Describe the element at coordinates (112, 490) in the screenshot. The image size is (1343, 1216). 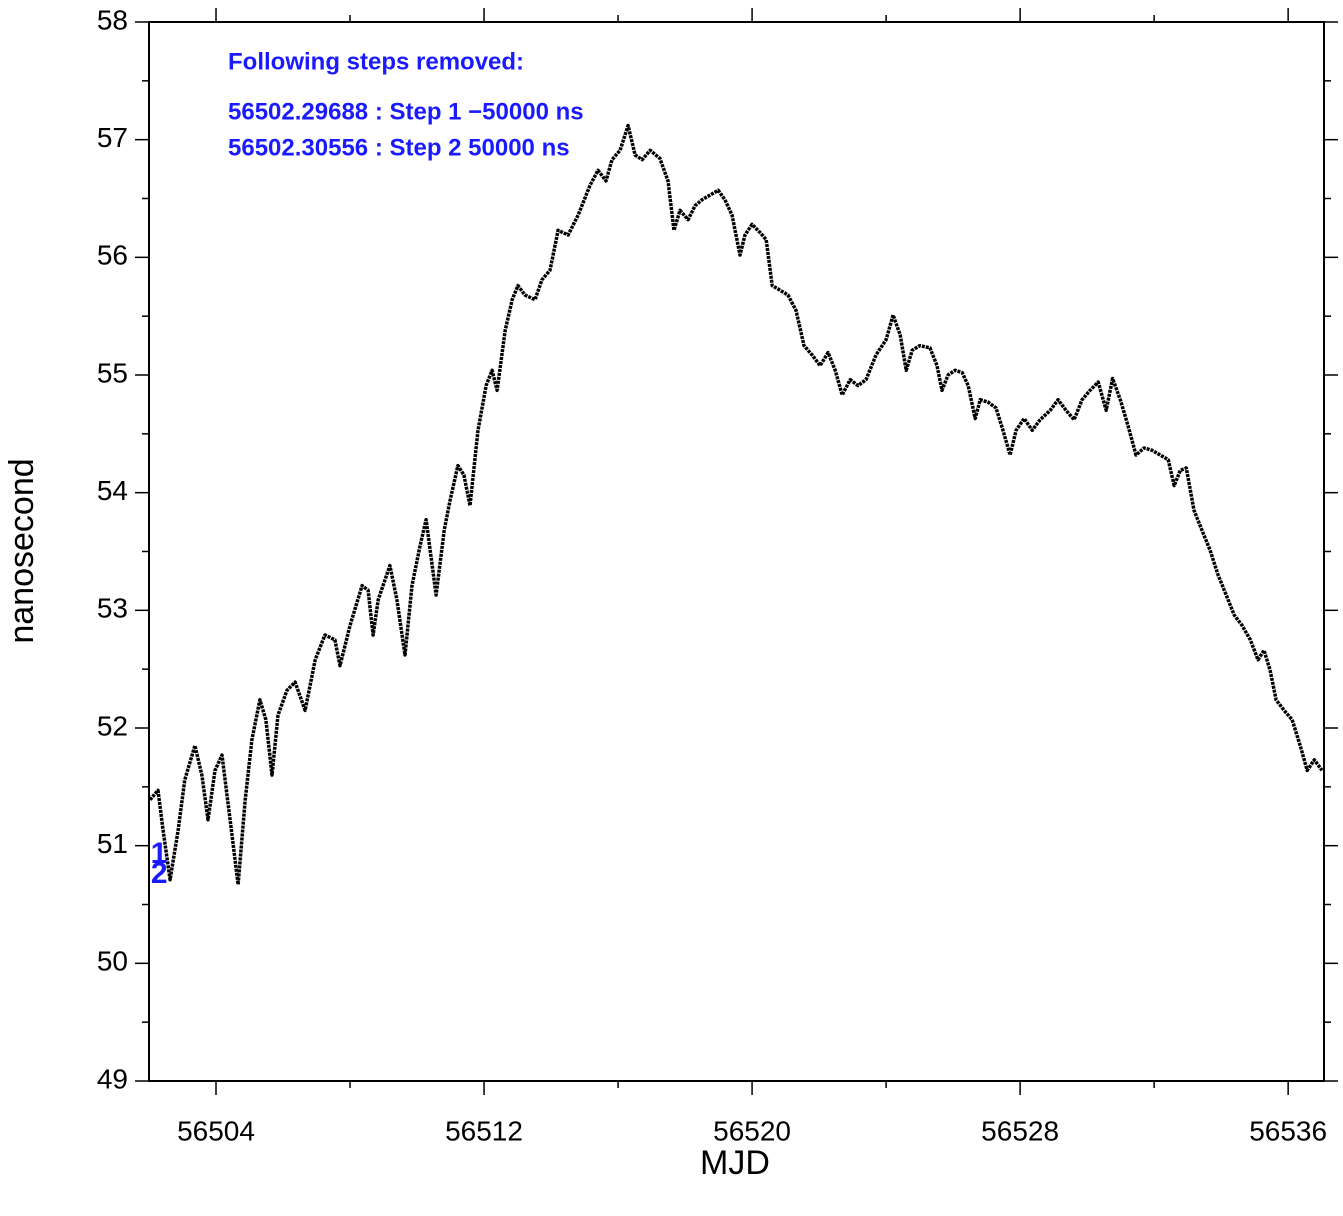
I see `y-tick-label: 54` at that location.